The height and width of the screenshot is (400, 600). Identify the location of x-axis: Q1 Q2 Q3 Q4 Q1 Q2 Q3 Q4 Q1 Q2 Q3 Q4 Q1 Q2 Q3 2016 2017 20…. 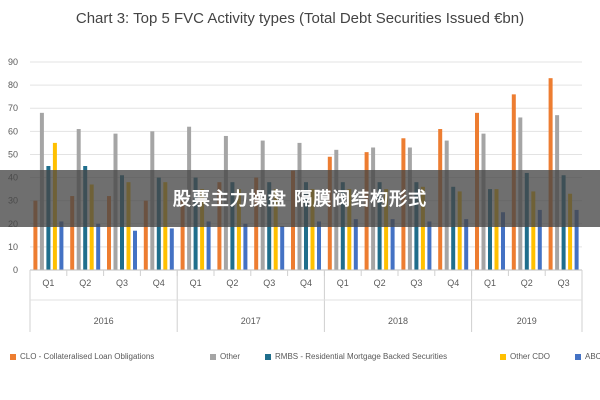
(306, 300).